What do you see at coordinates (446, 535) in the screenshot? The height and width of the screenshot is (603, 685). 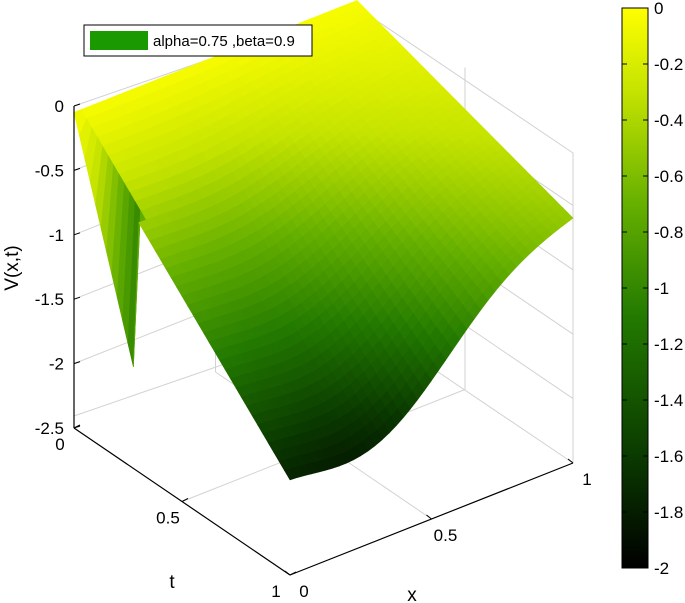 I see `x-tick-label: 0.5` at bounding box center [446, 535].